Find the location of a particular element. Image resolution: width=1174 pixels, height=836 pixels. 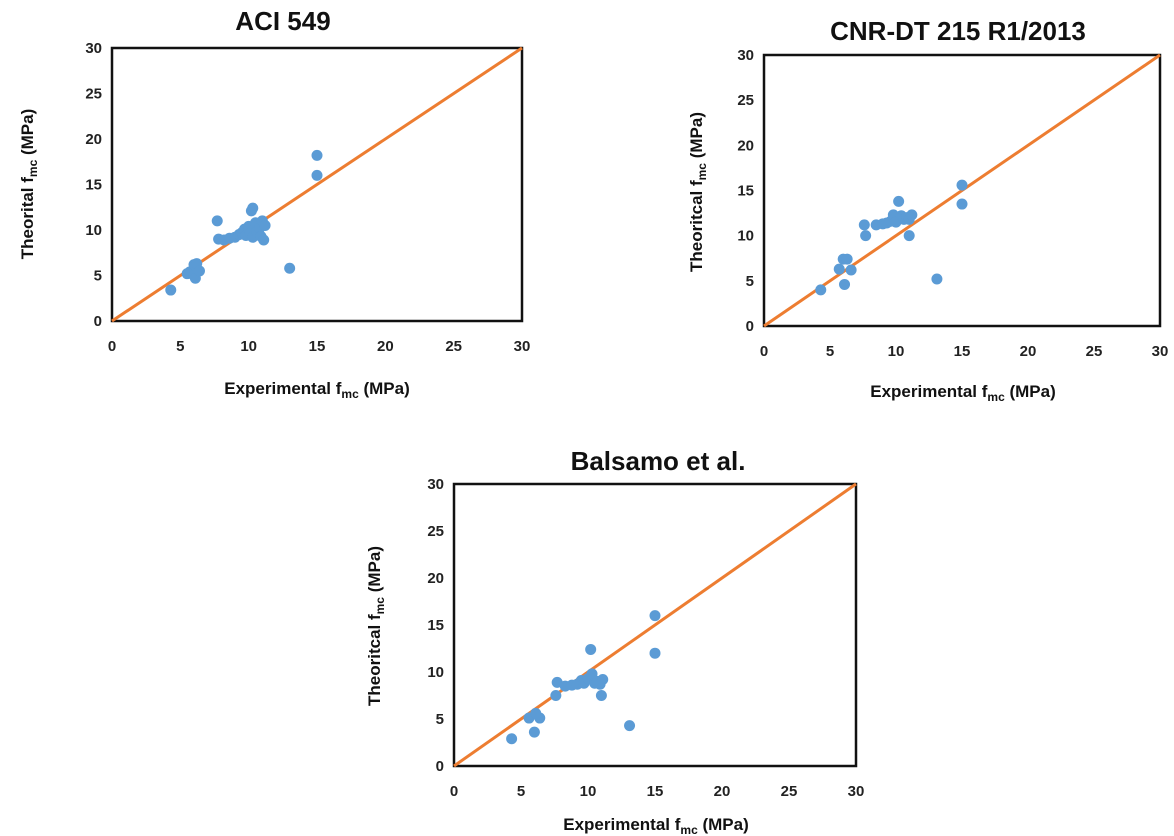

chart-title: CNR-DT 215 R1/2013 is located at coordinates (958, 31).